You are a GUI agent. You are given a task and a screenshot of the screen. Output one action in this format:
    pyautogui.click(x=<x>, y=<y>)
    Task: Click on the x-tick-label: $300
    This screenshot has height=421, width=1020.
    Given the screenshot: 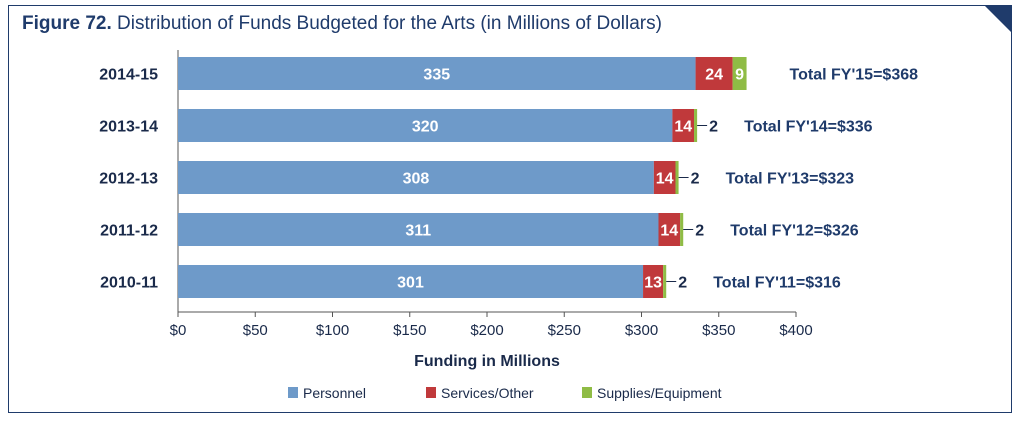 What is the action you would take?
    pyautogui.click(x=641, y=330)
    